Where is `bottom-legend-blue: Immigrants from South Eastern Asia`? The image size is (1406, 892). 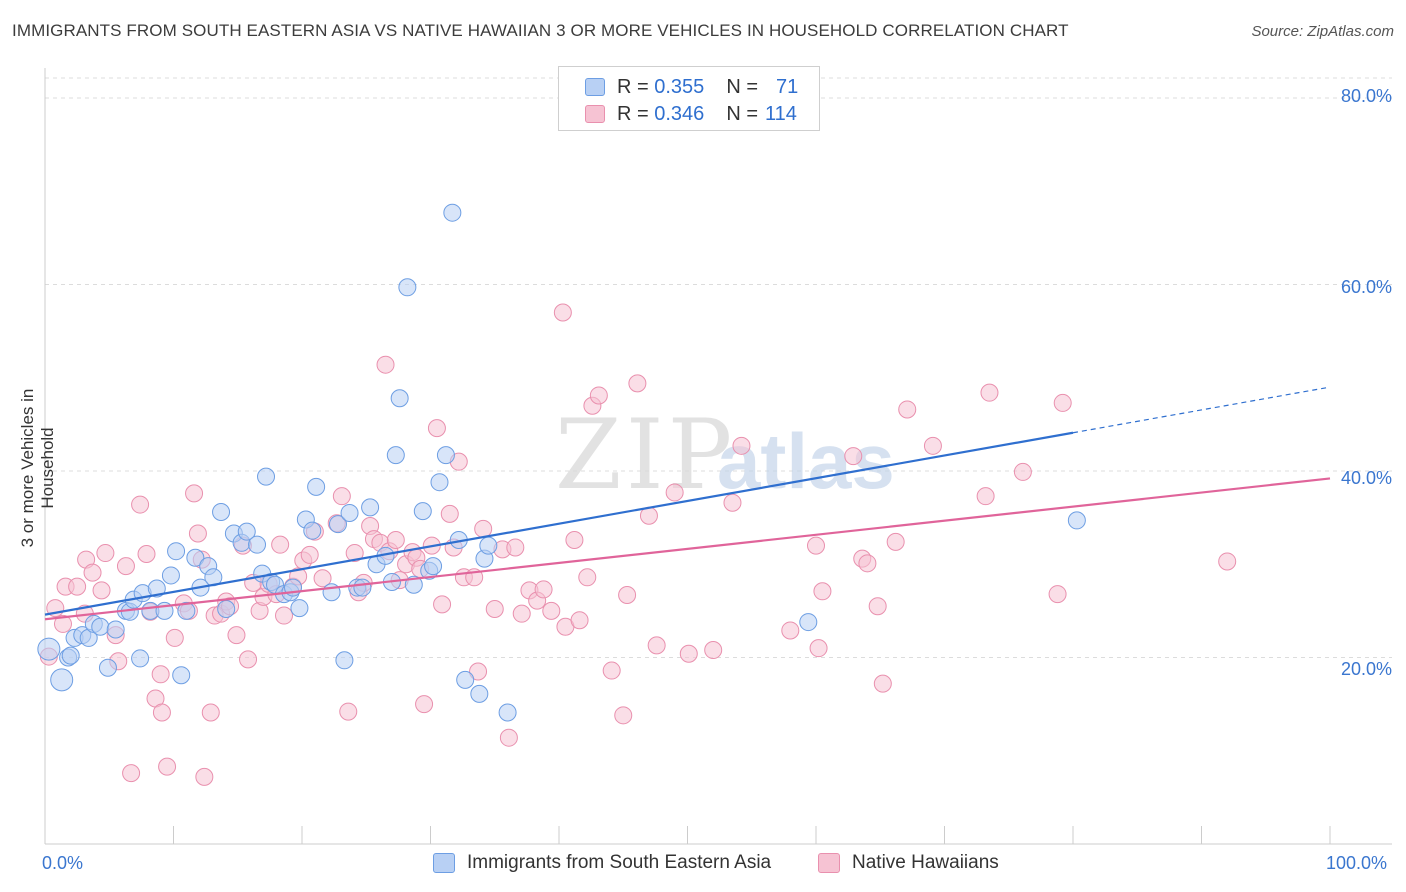
bottom-legend-blue: Immigrants from South Eastern Asia is located at coordinates (602, 863).